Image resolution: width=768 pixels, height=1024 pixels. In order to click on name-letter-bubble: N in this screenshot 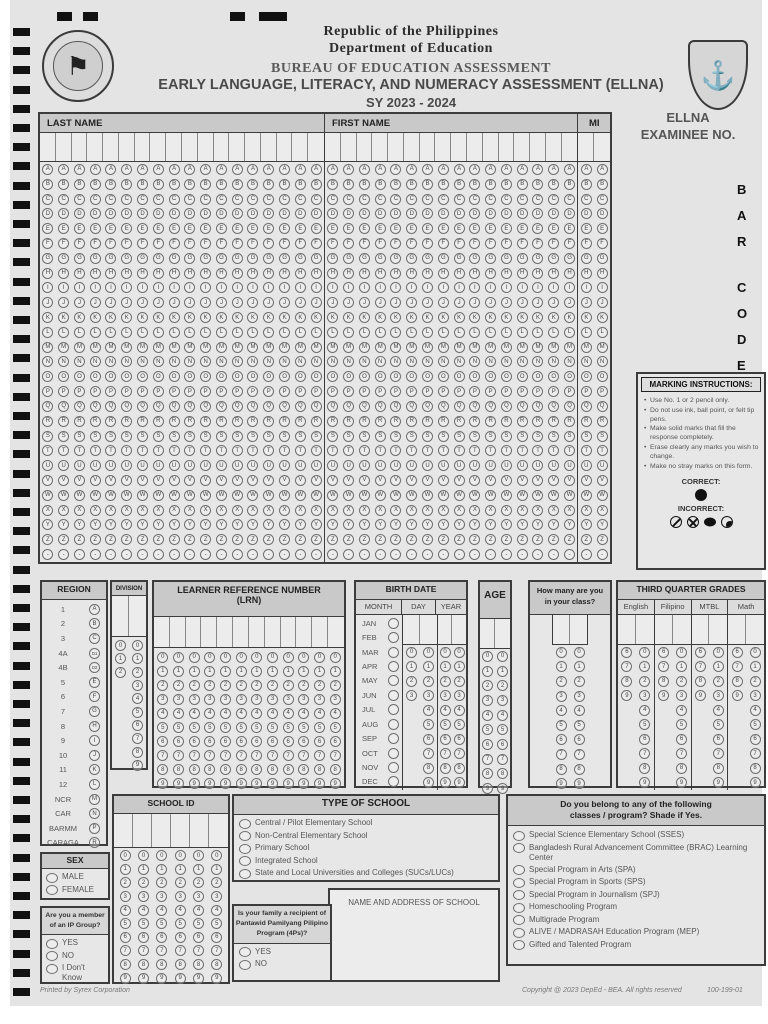, I will do `click(570, 362)`.